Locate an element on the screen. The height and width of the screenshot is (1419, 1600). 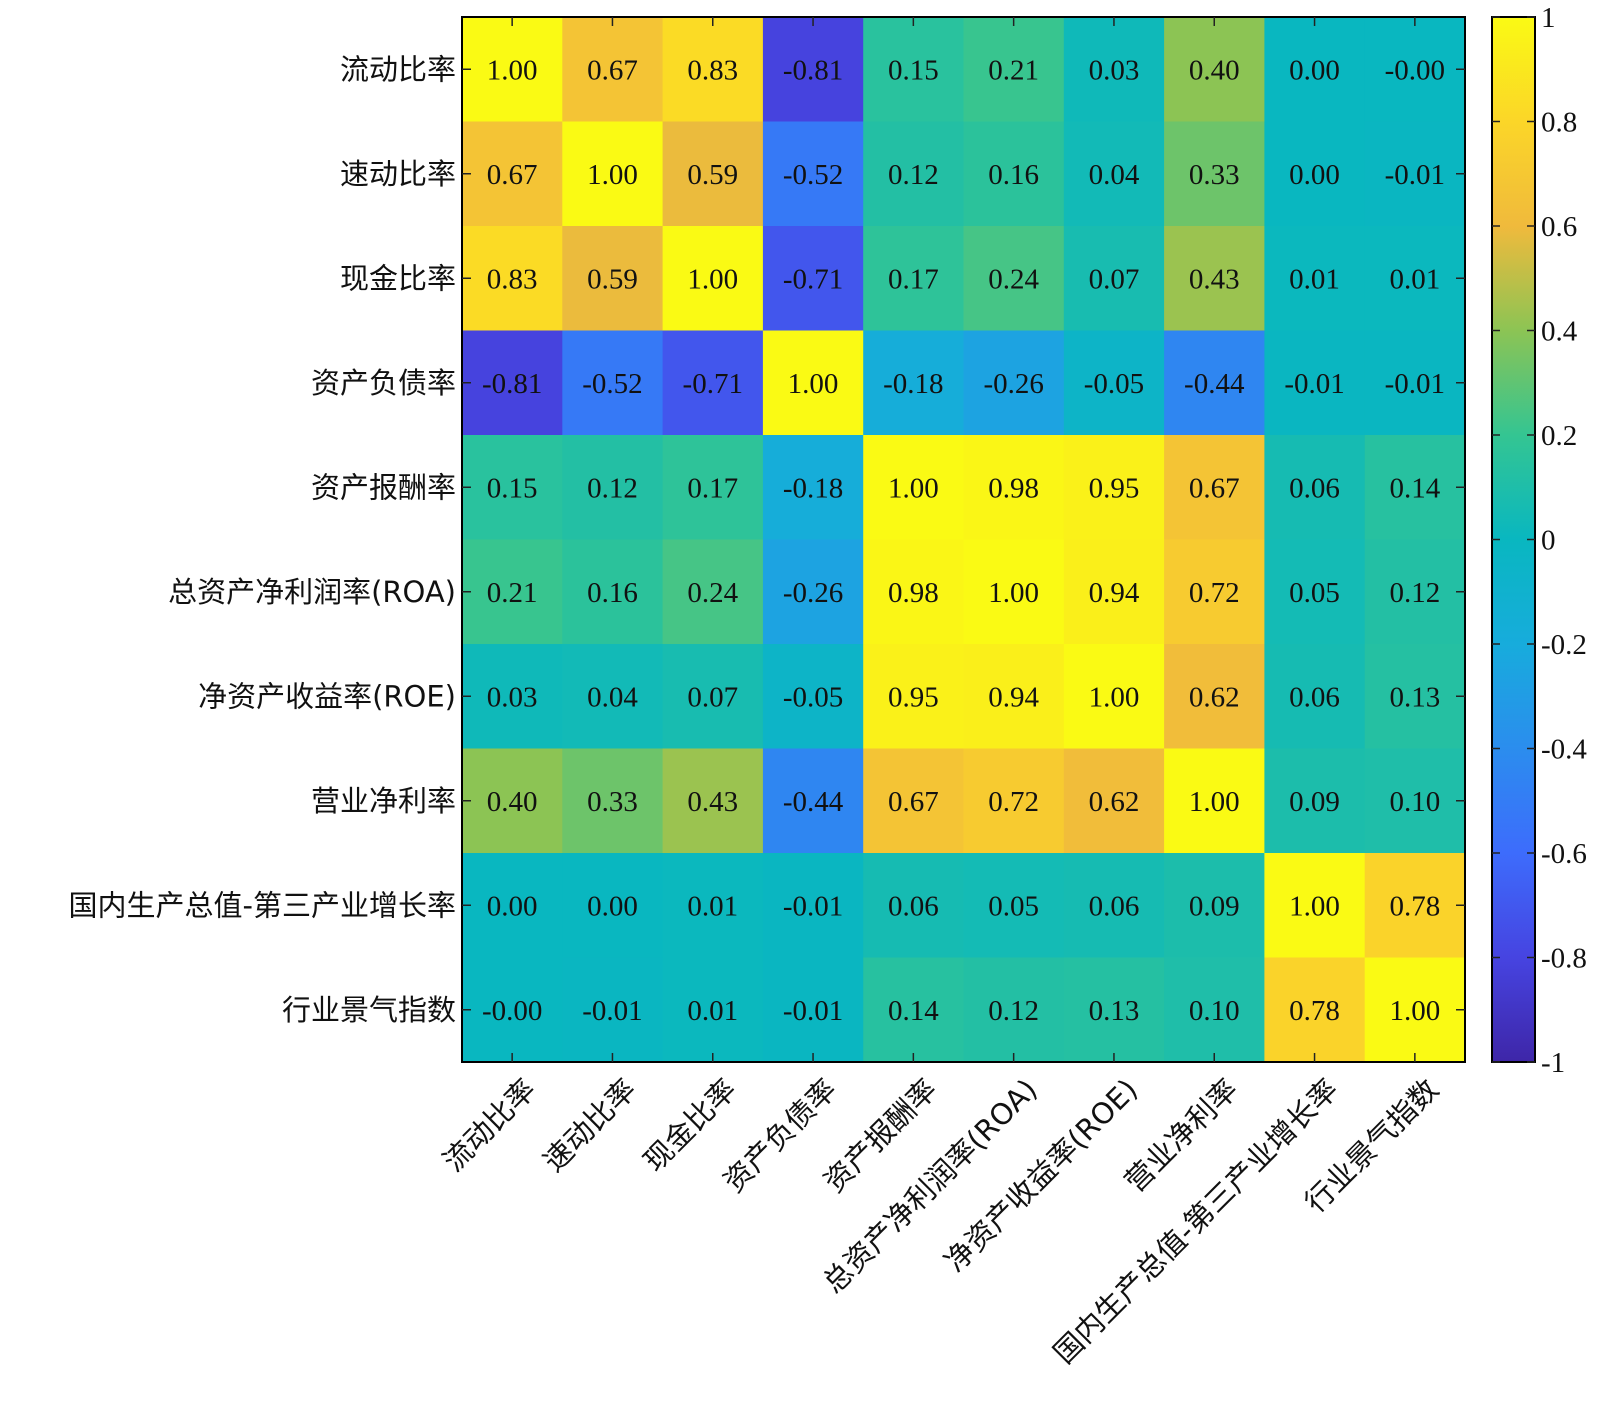
colorbar-tick-label: -1 is located at coordinates (1553, 1063).